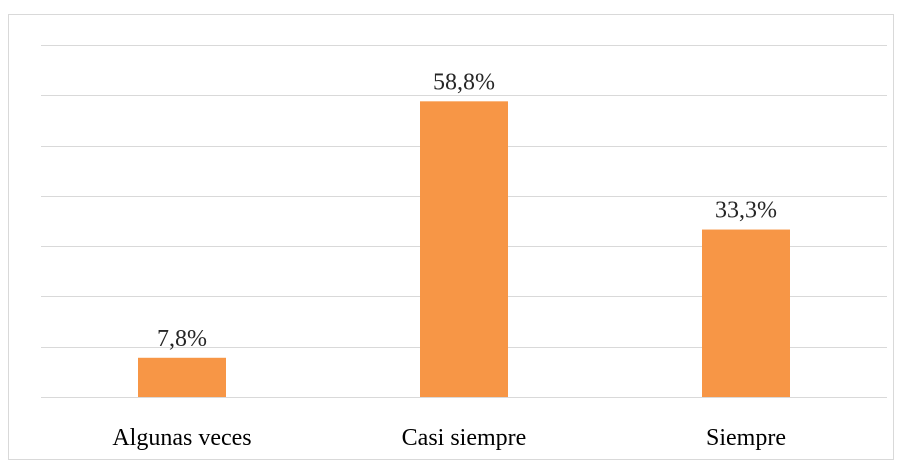  I want to click on data-label-siempre: 33,3%, so click(746, 211).